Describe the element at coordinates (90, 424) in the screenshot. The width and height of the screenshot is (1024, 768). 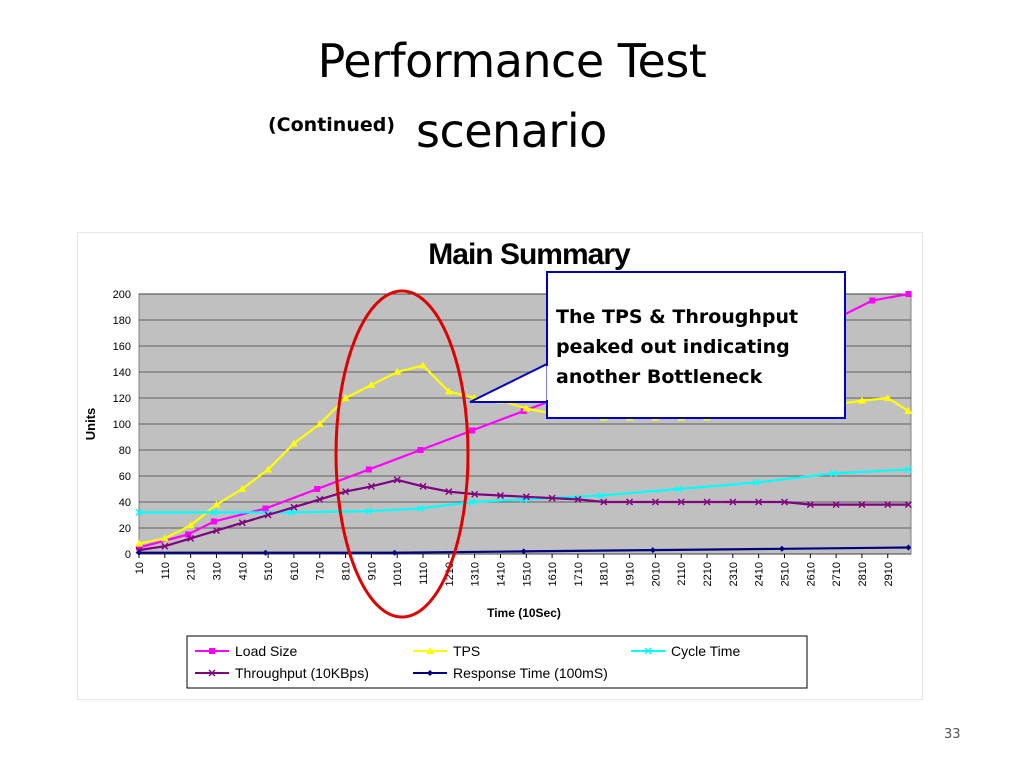
I see `y-axis-label: Units` at that location.